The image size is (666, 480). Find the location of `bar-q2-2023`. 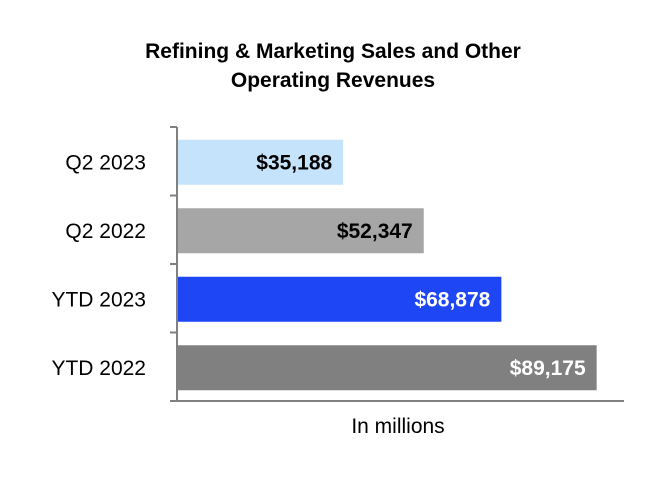

bar-q2-2023 is located at coordinates (261, 162).